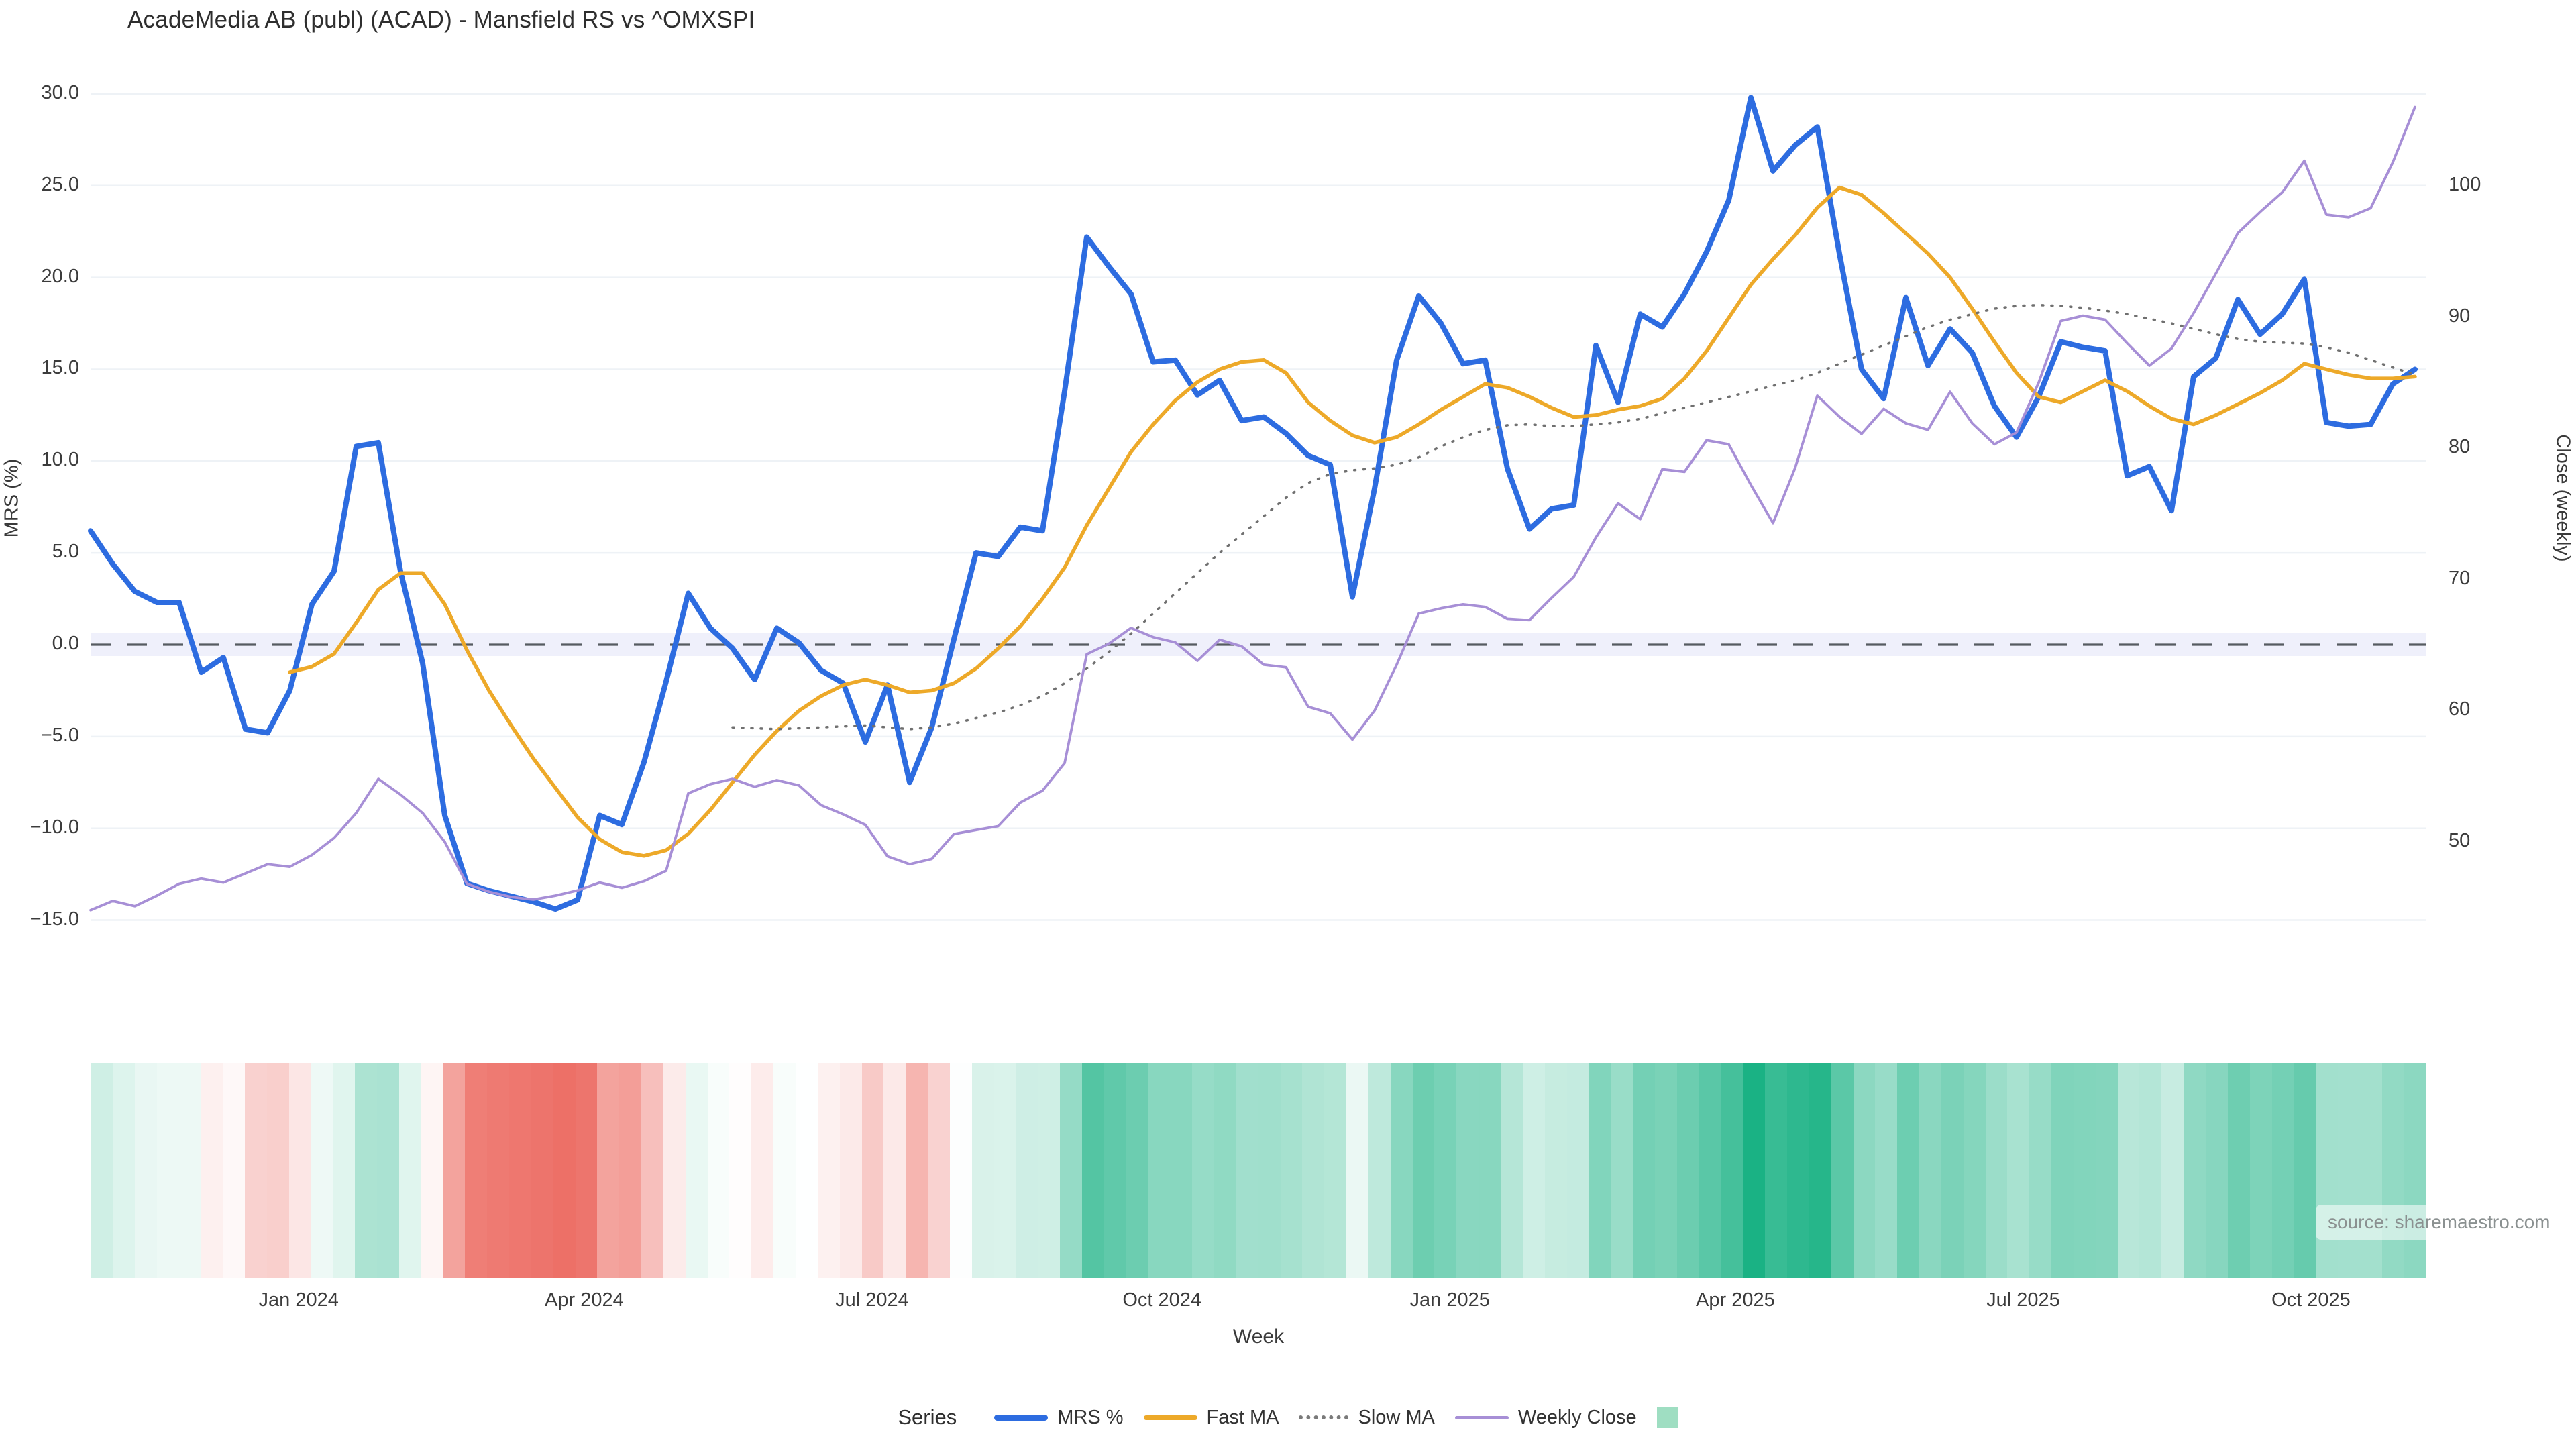  I want to click on y-tick-right: 100, so click(2465, 184).